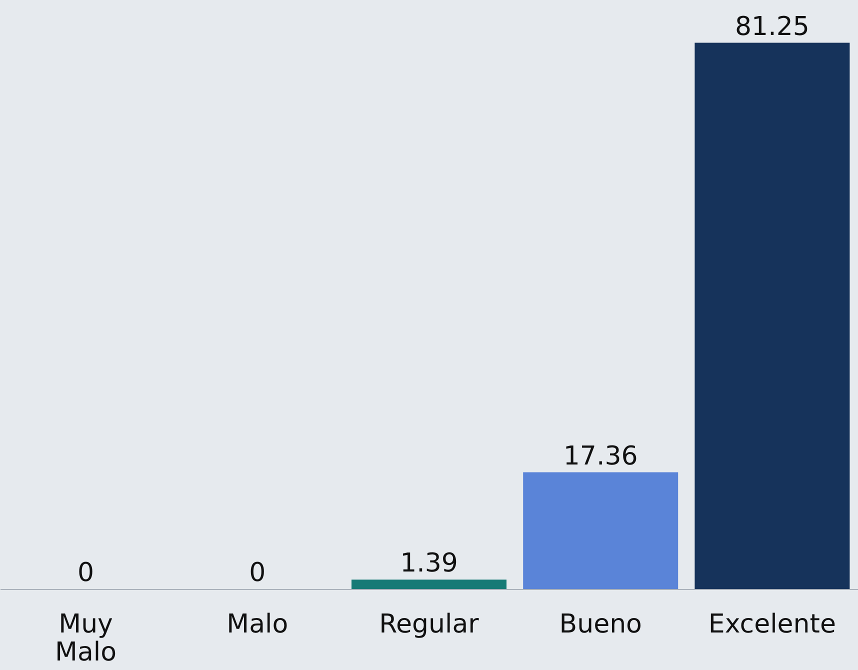 This screenshot has width=858, height=670. I want to click on x-tick-label: Malo, so click(257, 625).